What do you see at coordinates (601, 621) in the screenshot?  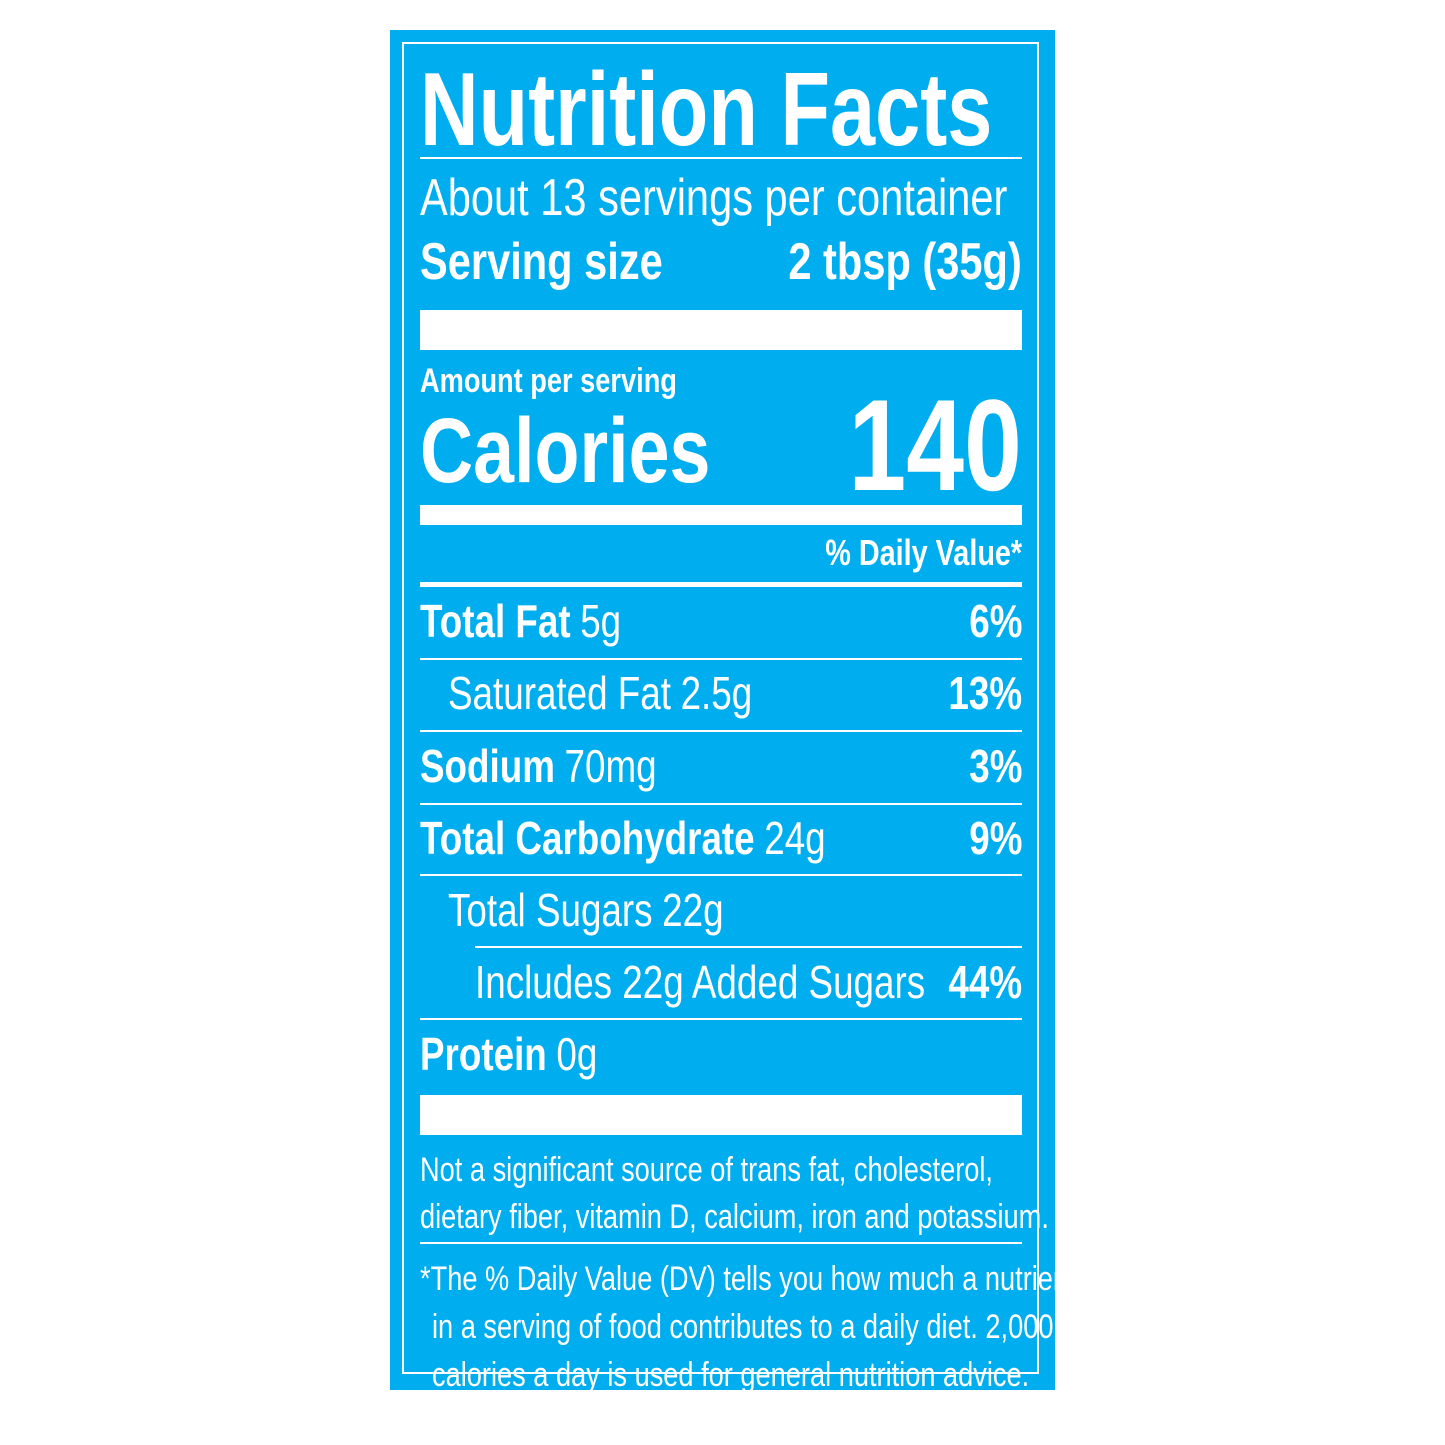 I see `nutrient-amount: 5g` at bounding box center [601, 621].